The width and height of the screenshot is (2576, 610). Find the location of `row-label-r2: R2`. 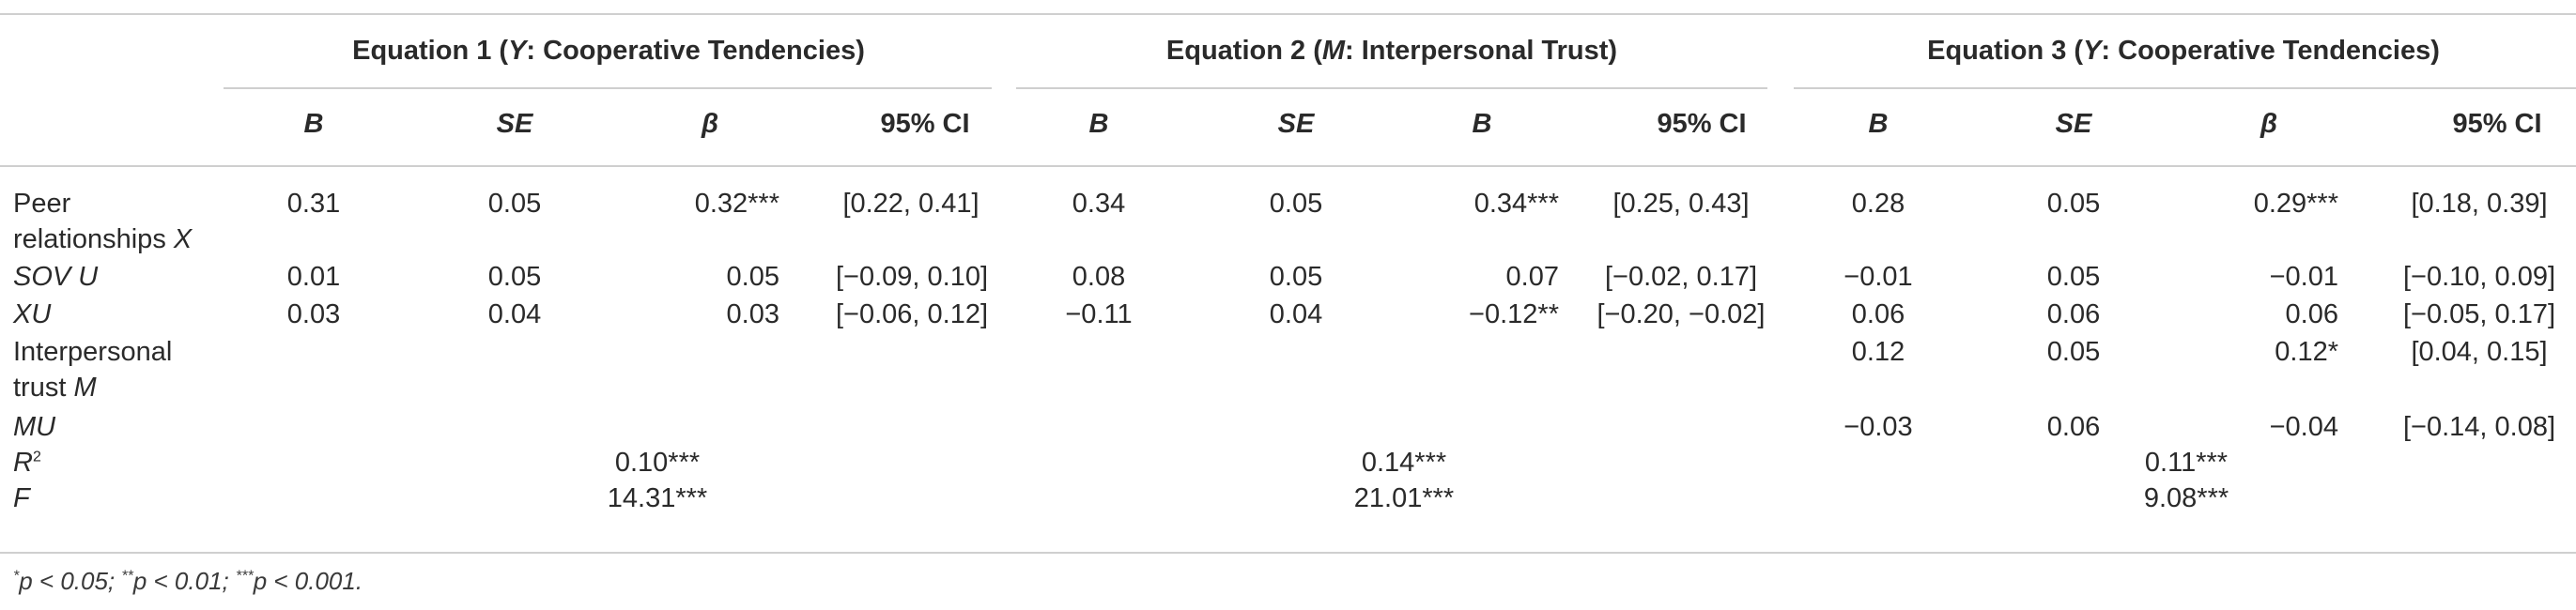

row-label-r2: R2 is located at coordinates (27, 463).